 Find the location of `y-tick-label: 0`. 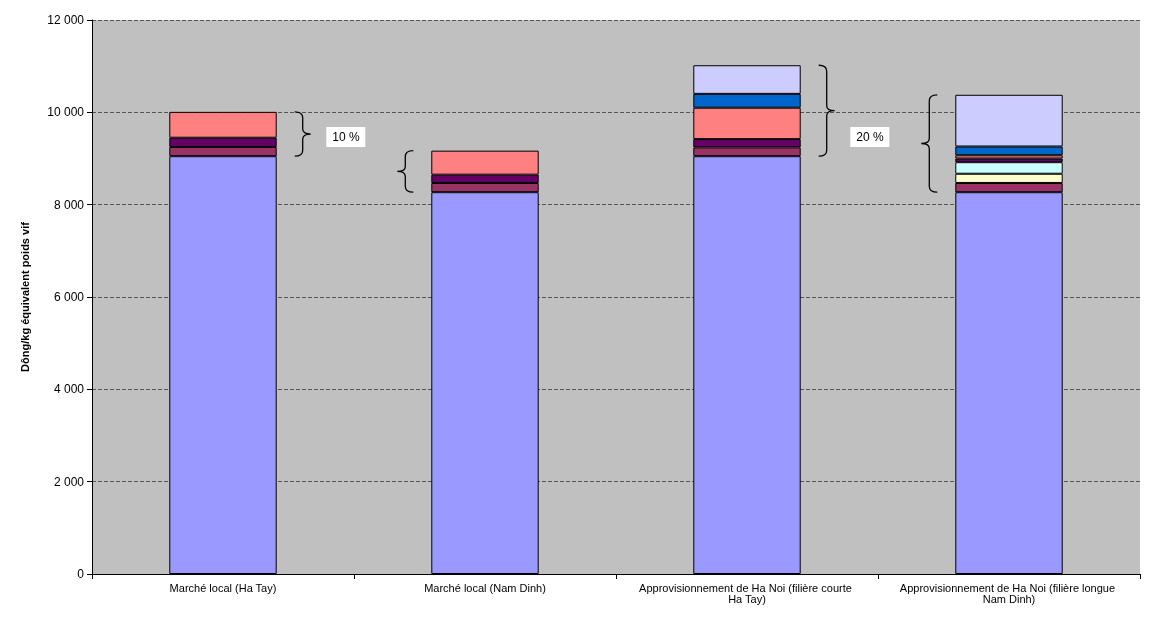

y-tick-label: 0 is located at coordinates (81, 574).